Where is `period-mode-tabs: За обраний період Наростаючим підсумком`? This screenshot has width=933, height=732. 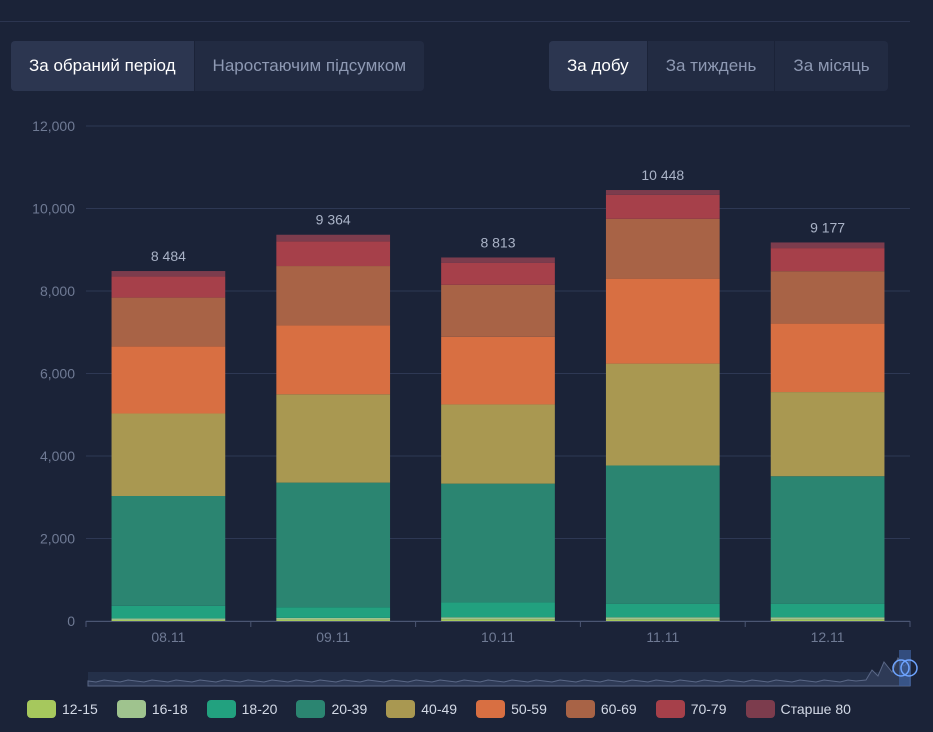
period-mode-tabs: За обраний період Наростаючим підсумком is located at coordinates (218, 66).